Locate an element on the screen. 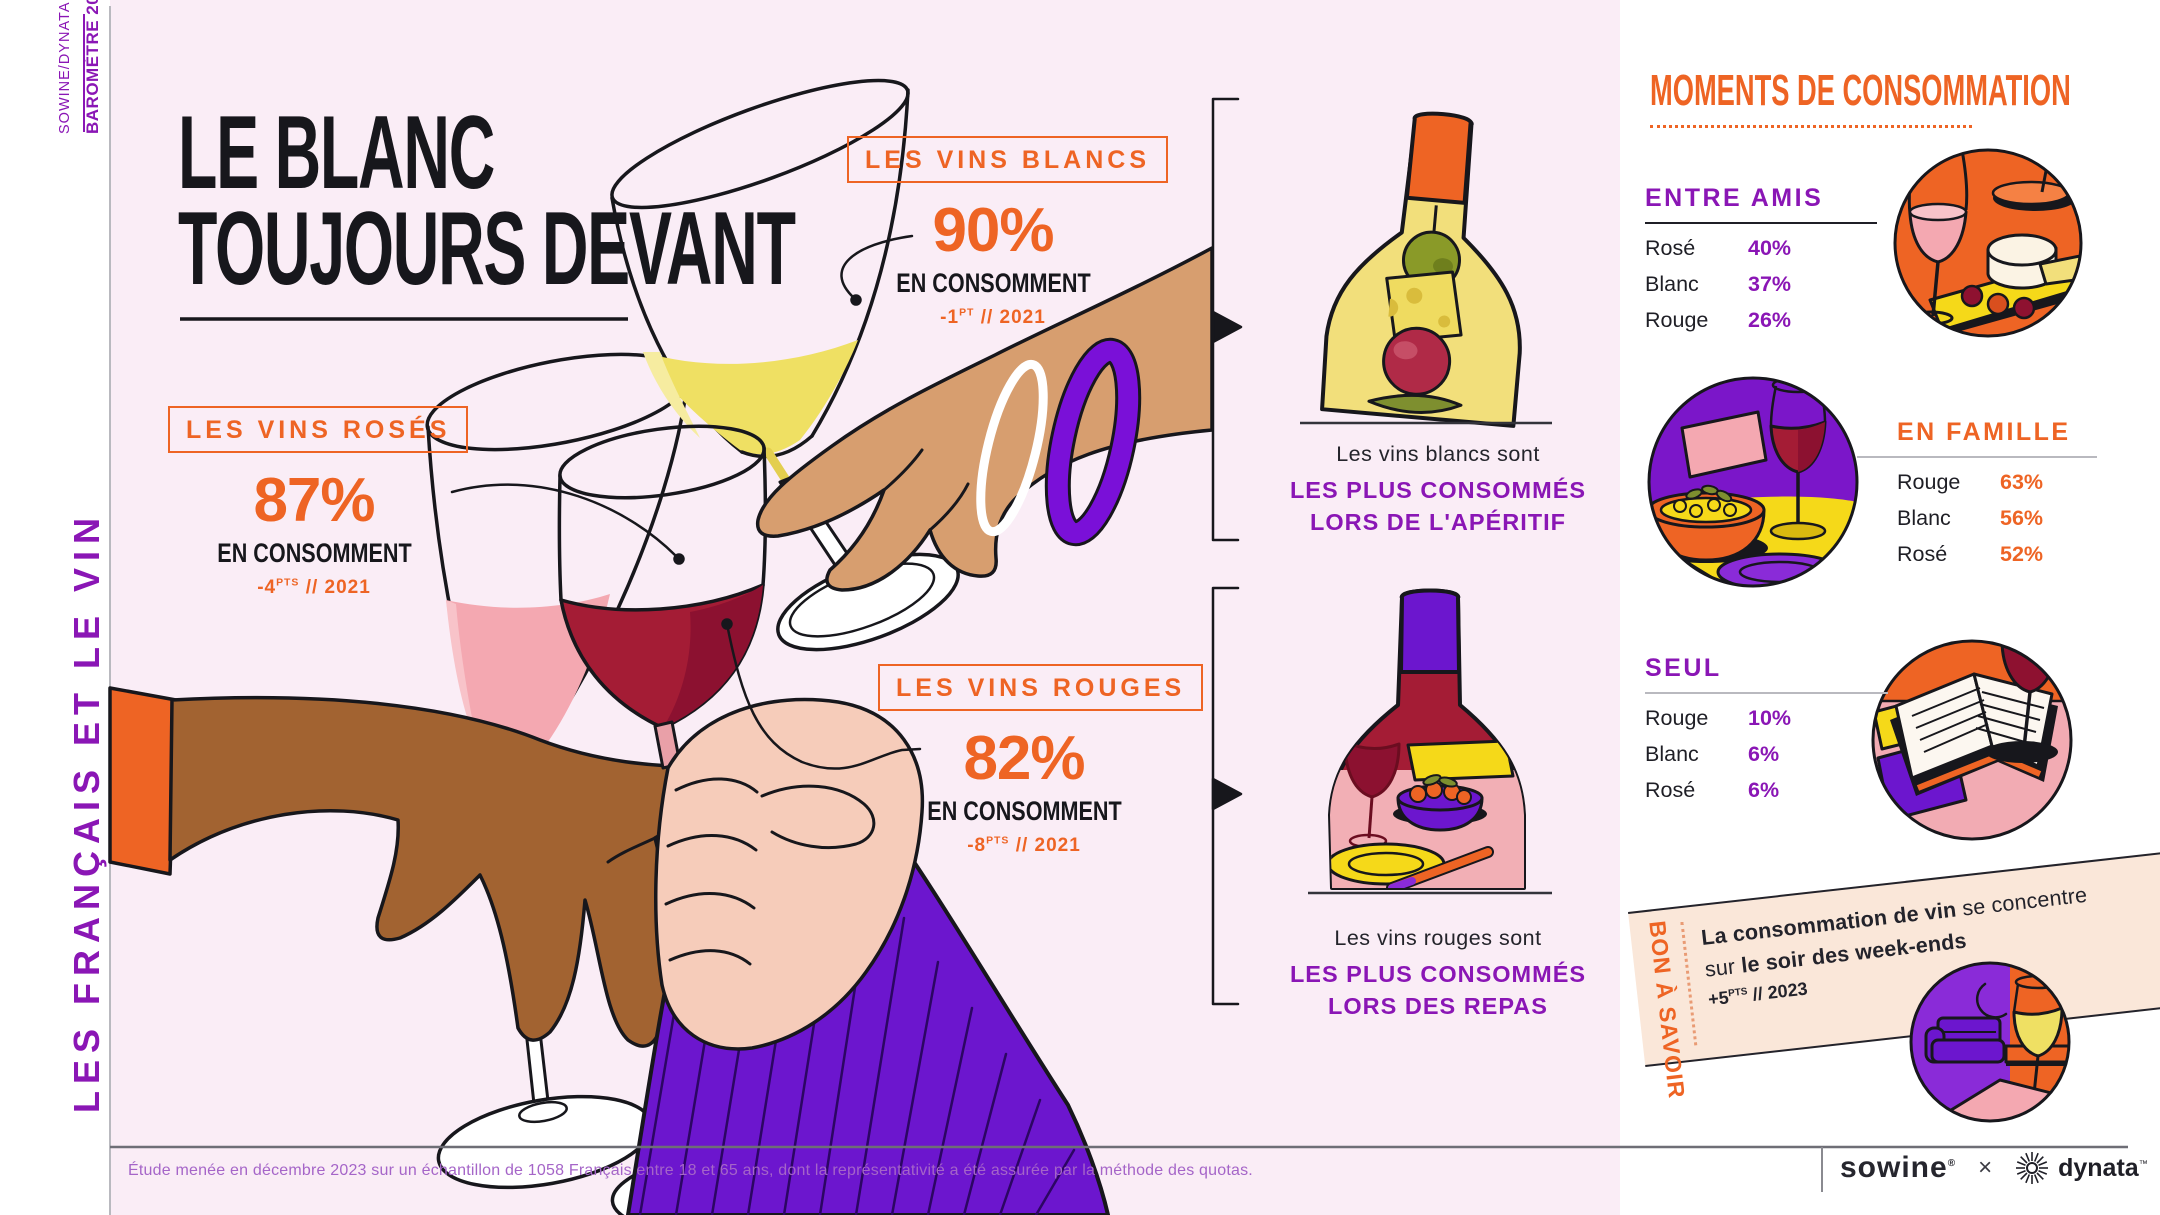  label-box: LES VINS ROUGES is located at coordinates (1041, 687).